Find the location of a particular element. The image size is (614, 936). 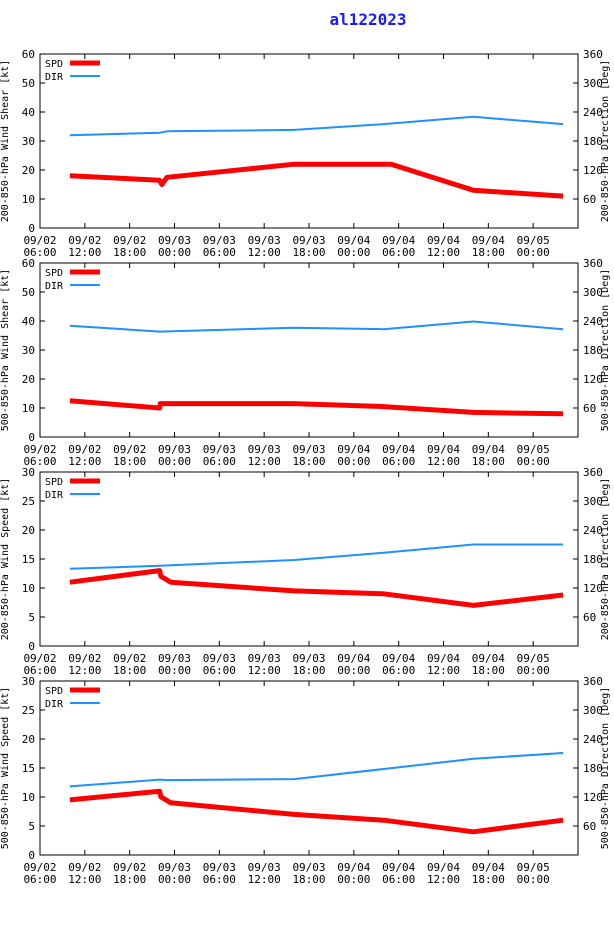

y-left-axis-label: 500-850-hPa Wind Speed [kt] is located at coordinates (5, 768).